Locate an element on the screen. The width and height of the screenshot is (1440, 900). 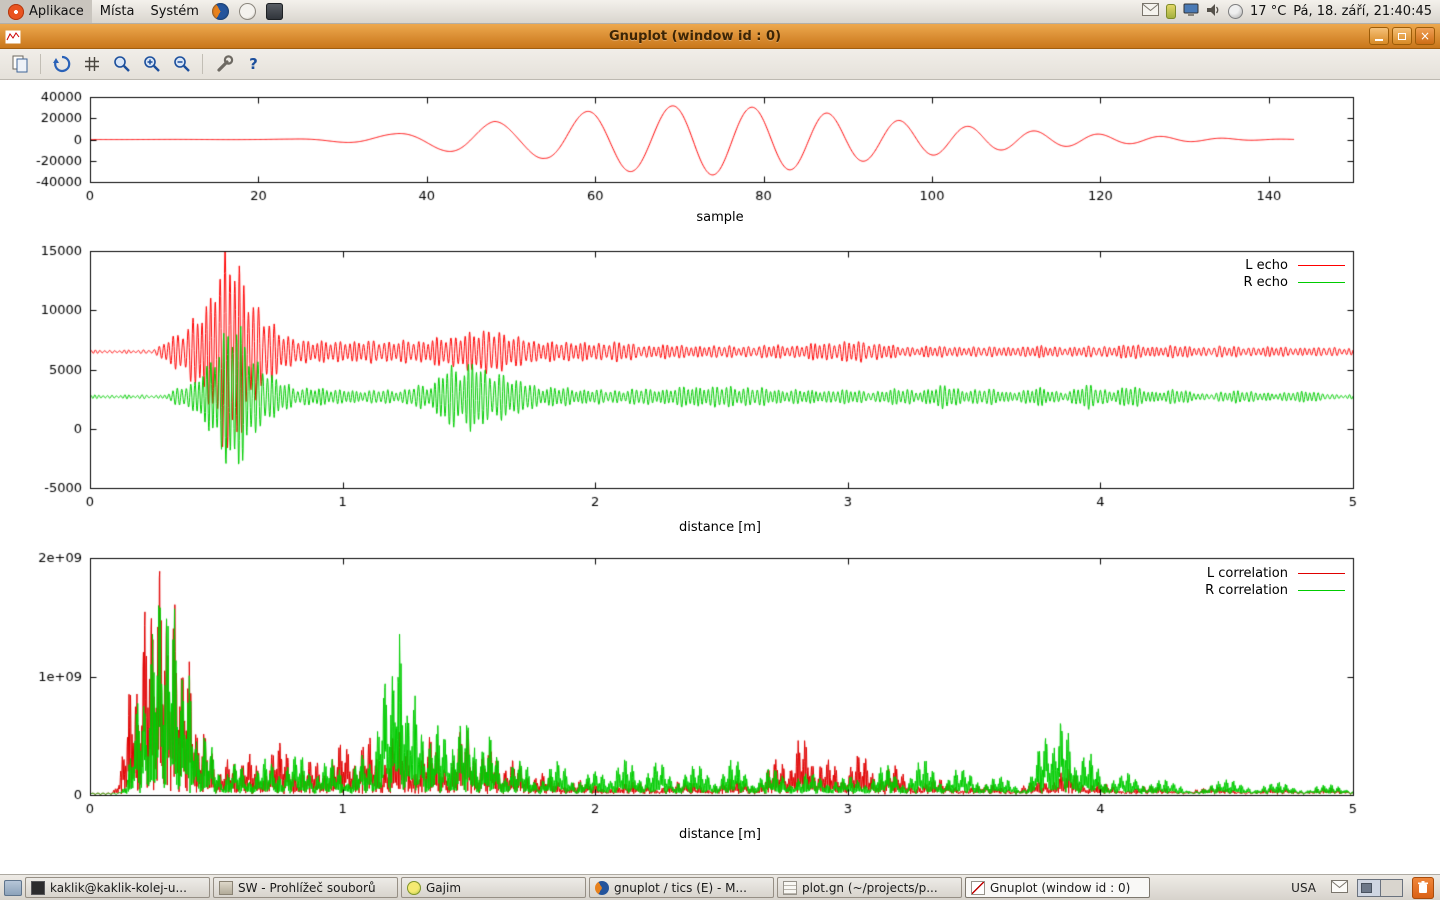
legend-entry: L correlation is located at coordinates (1275, 573).